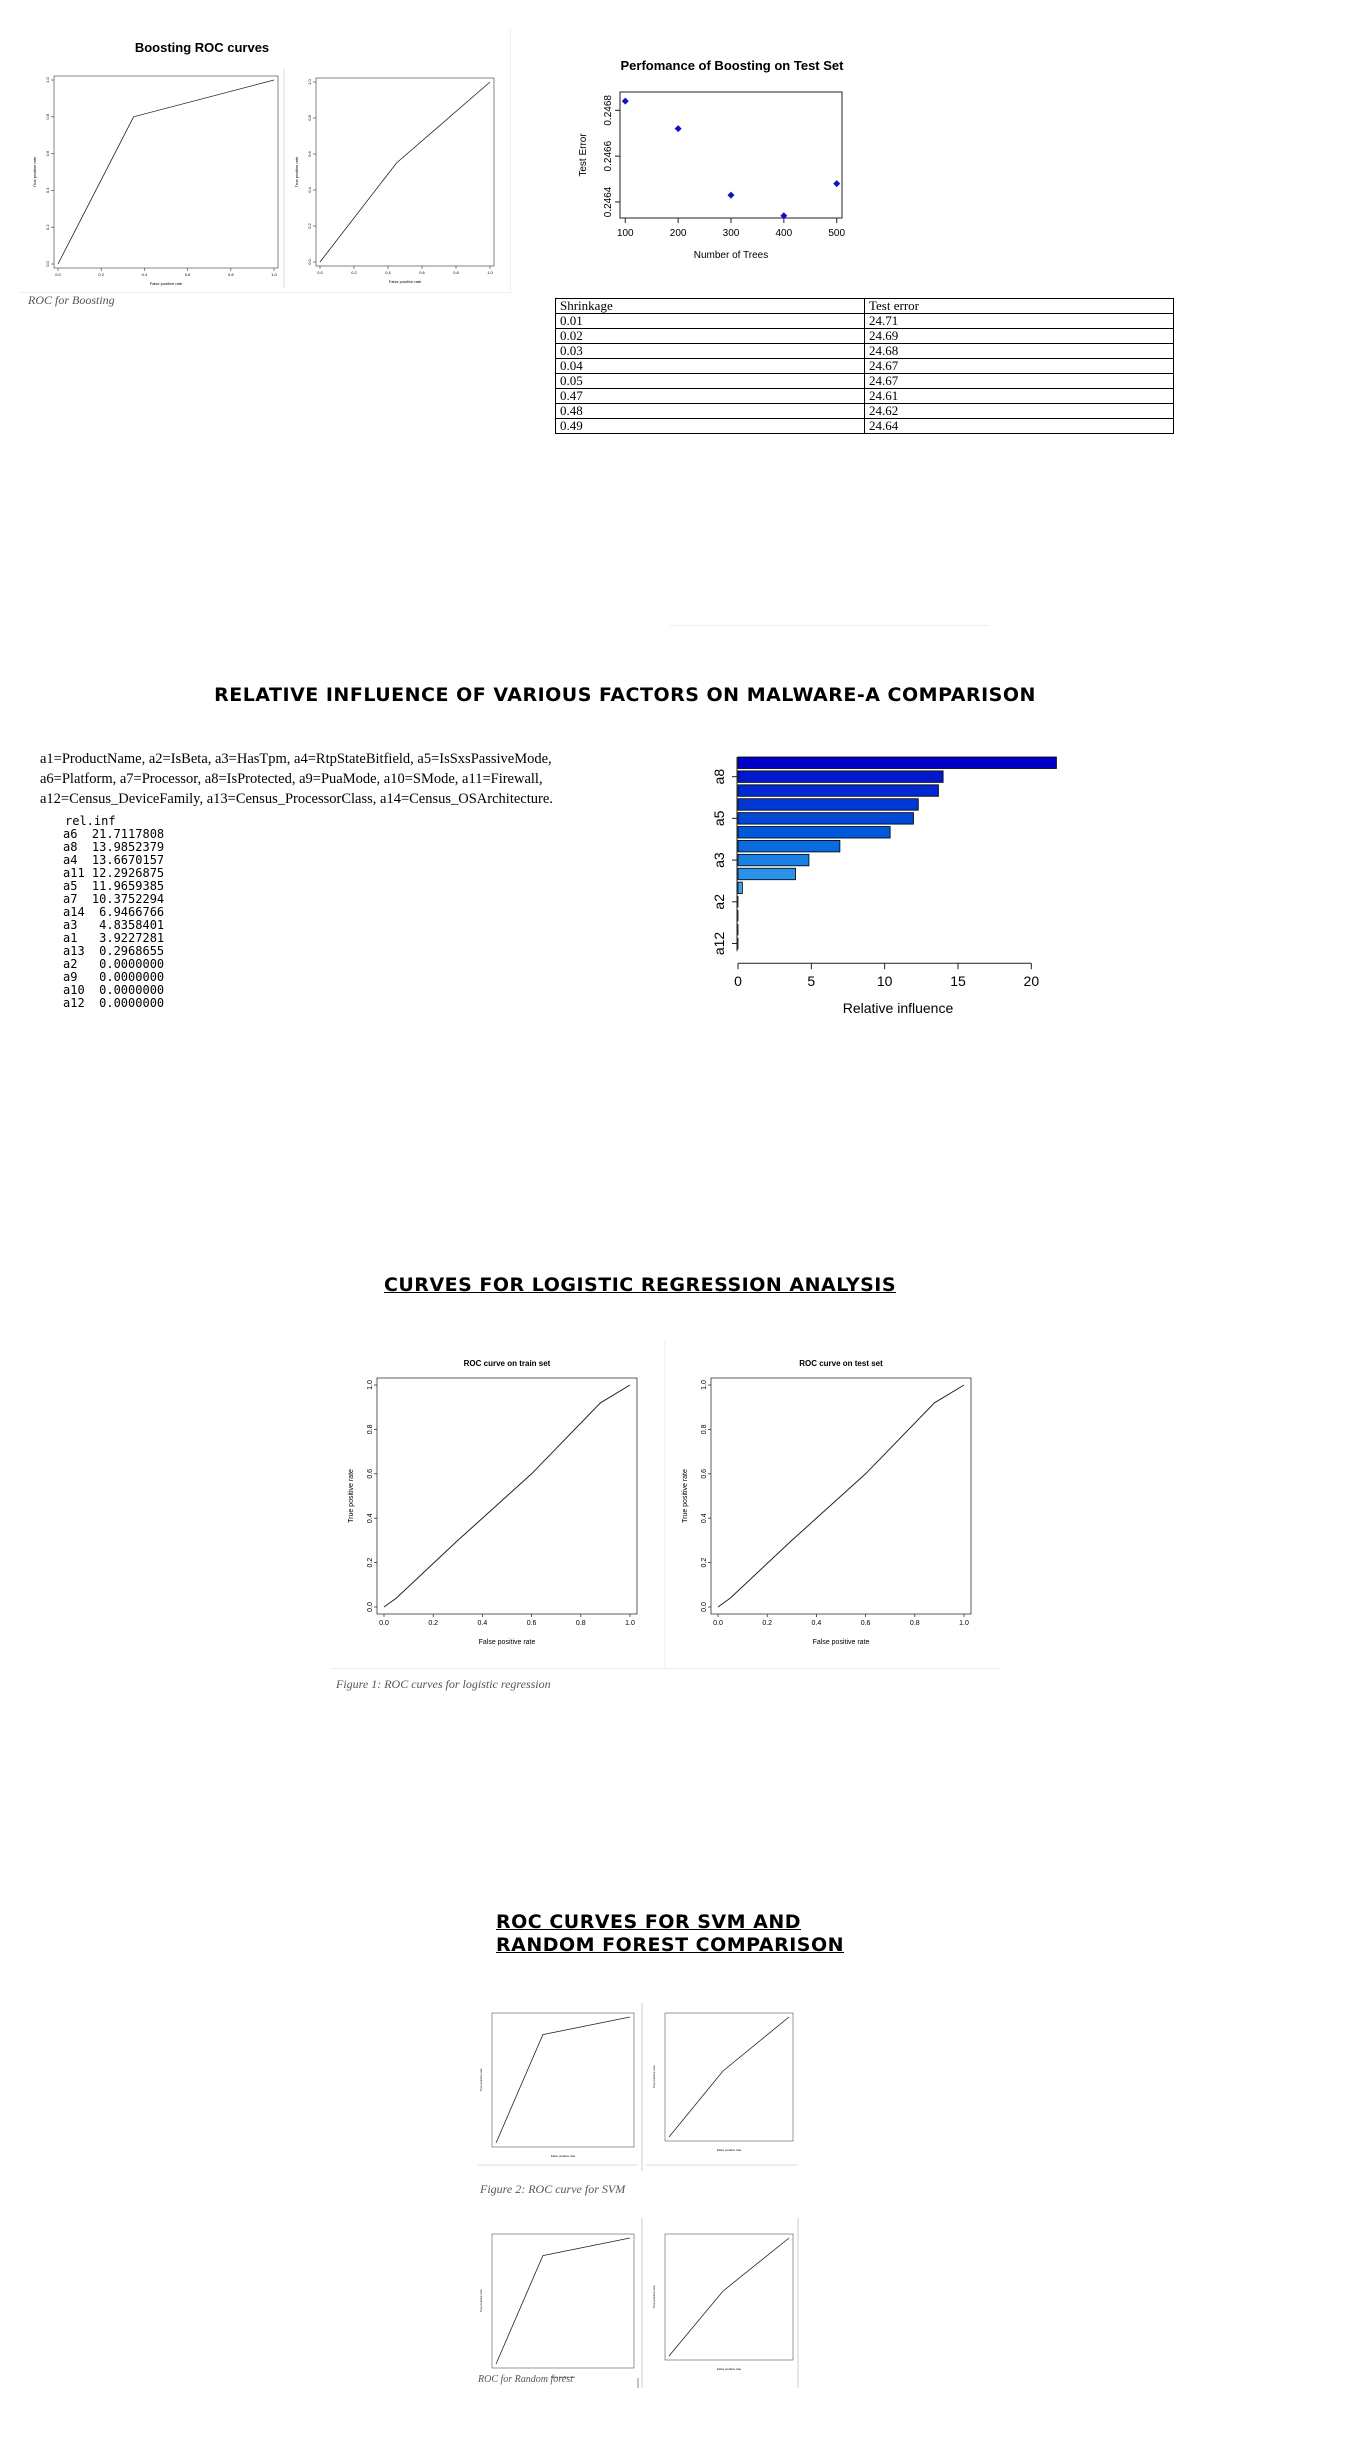 The width and height of the screenshot is (1360, 2445). I want to click on relinf-row: a8 13.9852379, so click(114, 847).